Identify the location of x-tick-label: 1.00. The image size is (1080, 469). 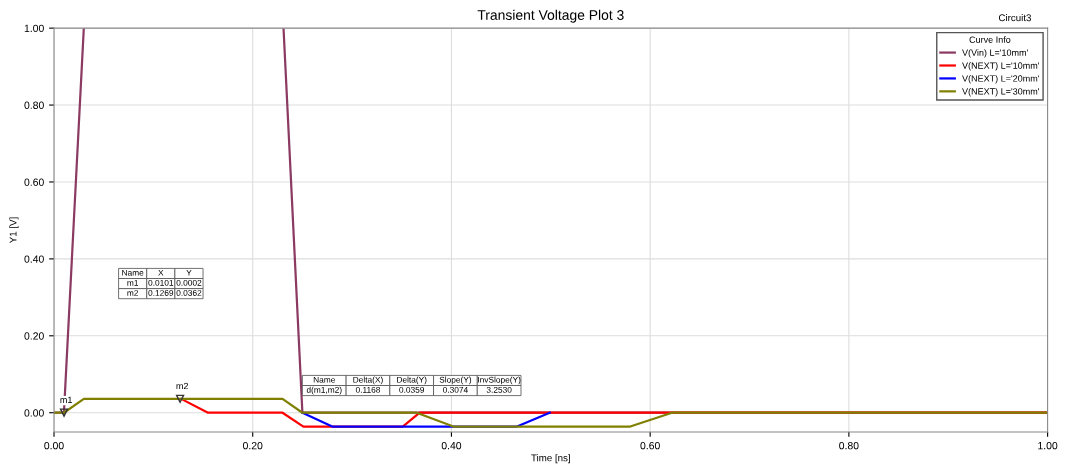
(1048, 445).